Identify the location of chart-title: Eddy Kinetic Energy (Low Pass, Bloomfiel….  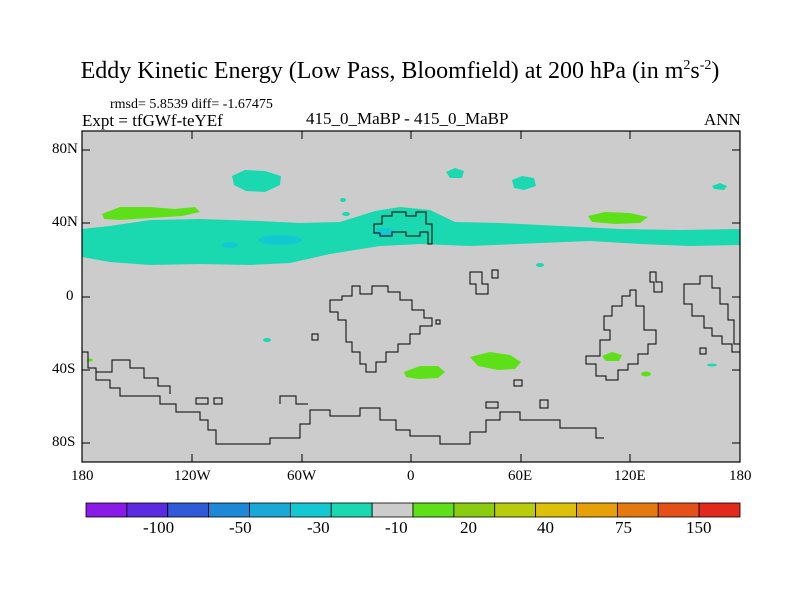
(400, 71).